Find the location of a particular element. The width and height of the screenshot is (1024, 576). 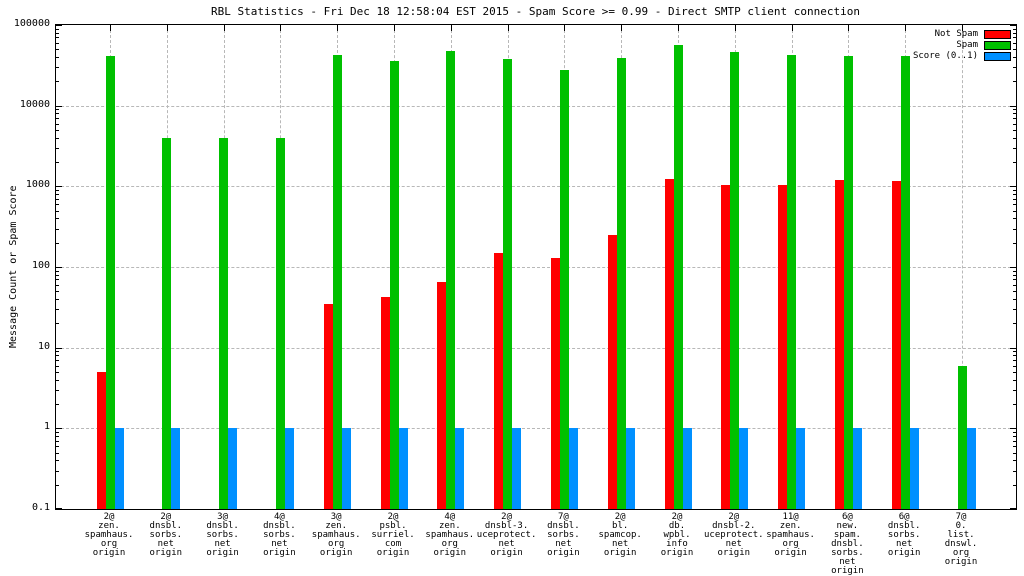

y-axis-tick-label: 100 is located at coordinates (40, 265).